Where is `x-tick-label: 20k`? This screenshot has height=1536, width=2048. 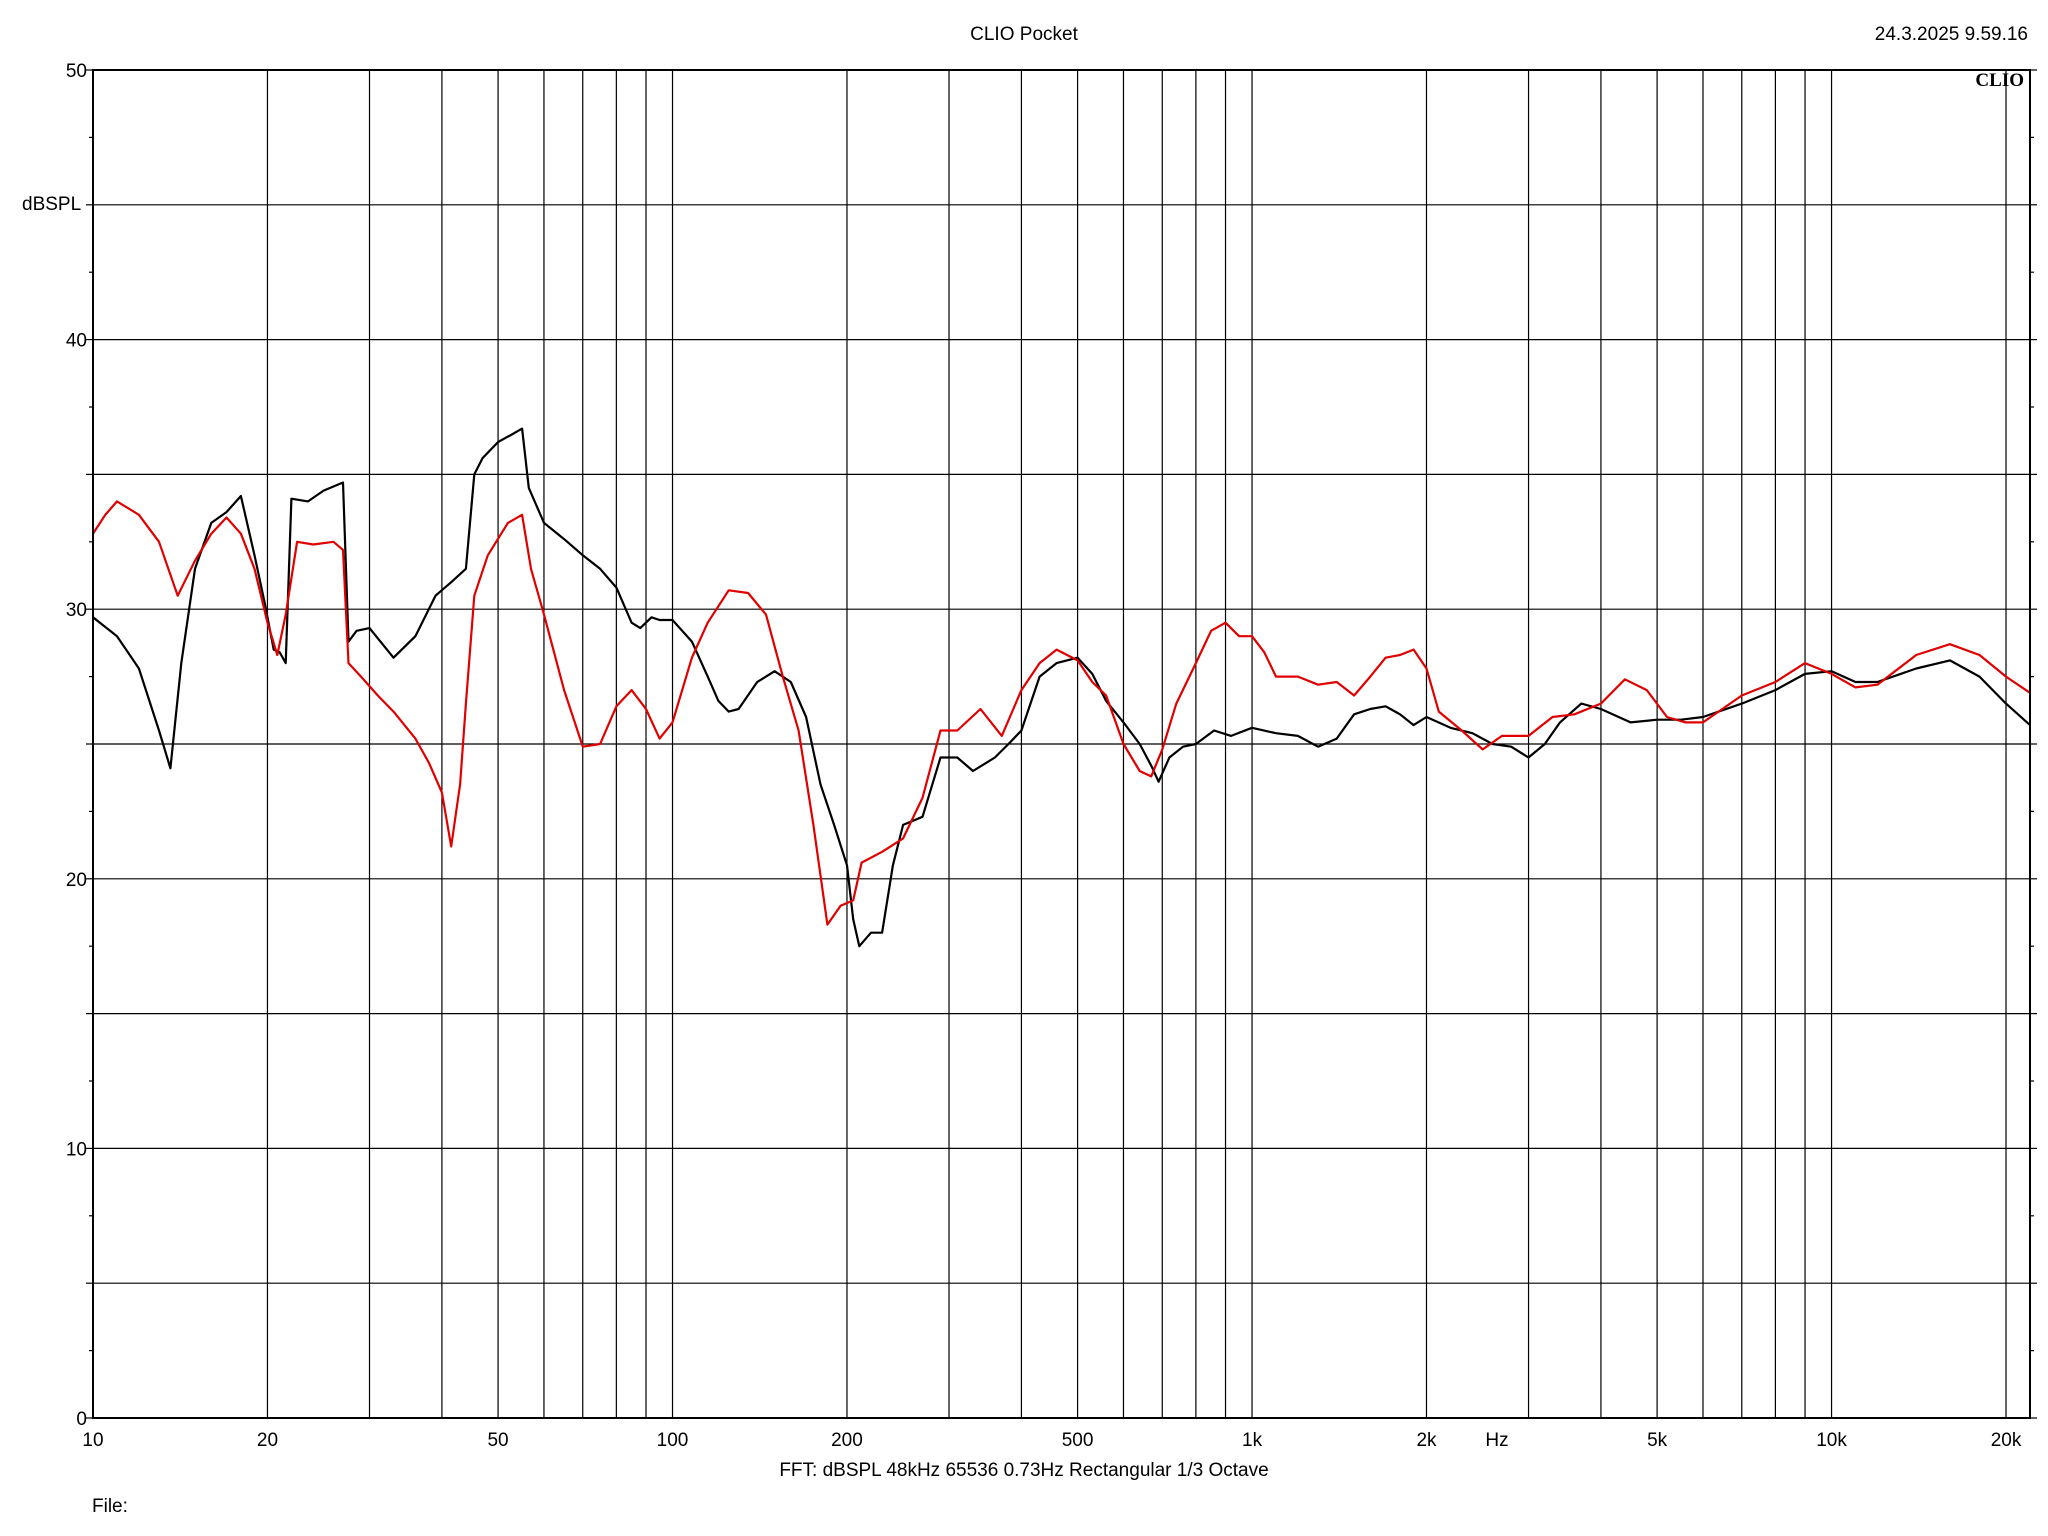
x-tick-label: 20k is located at coordinates (2006, 1440).